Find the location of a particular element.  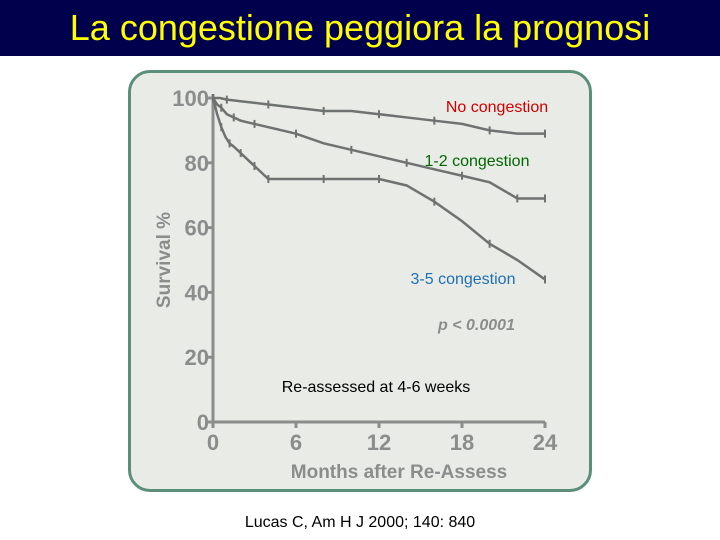

y-axis-label: Survival % is located at coordinates (164, 260).